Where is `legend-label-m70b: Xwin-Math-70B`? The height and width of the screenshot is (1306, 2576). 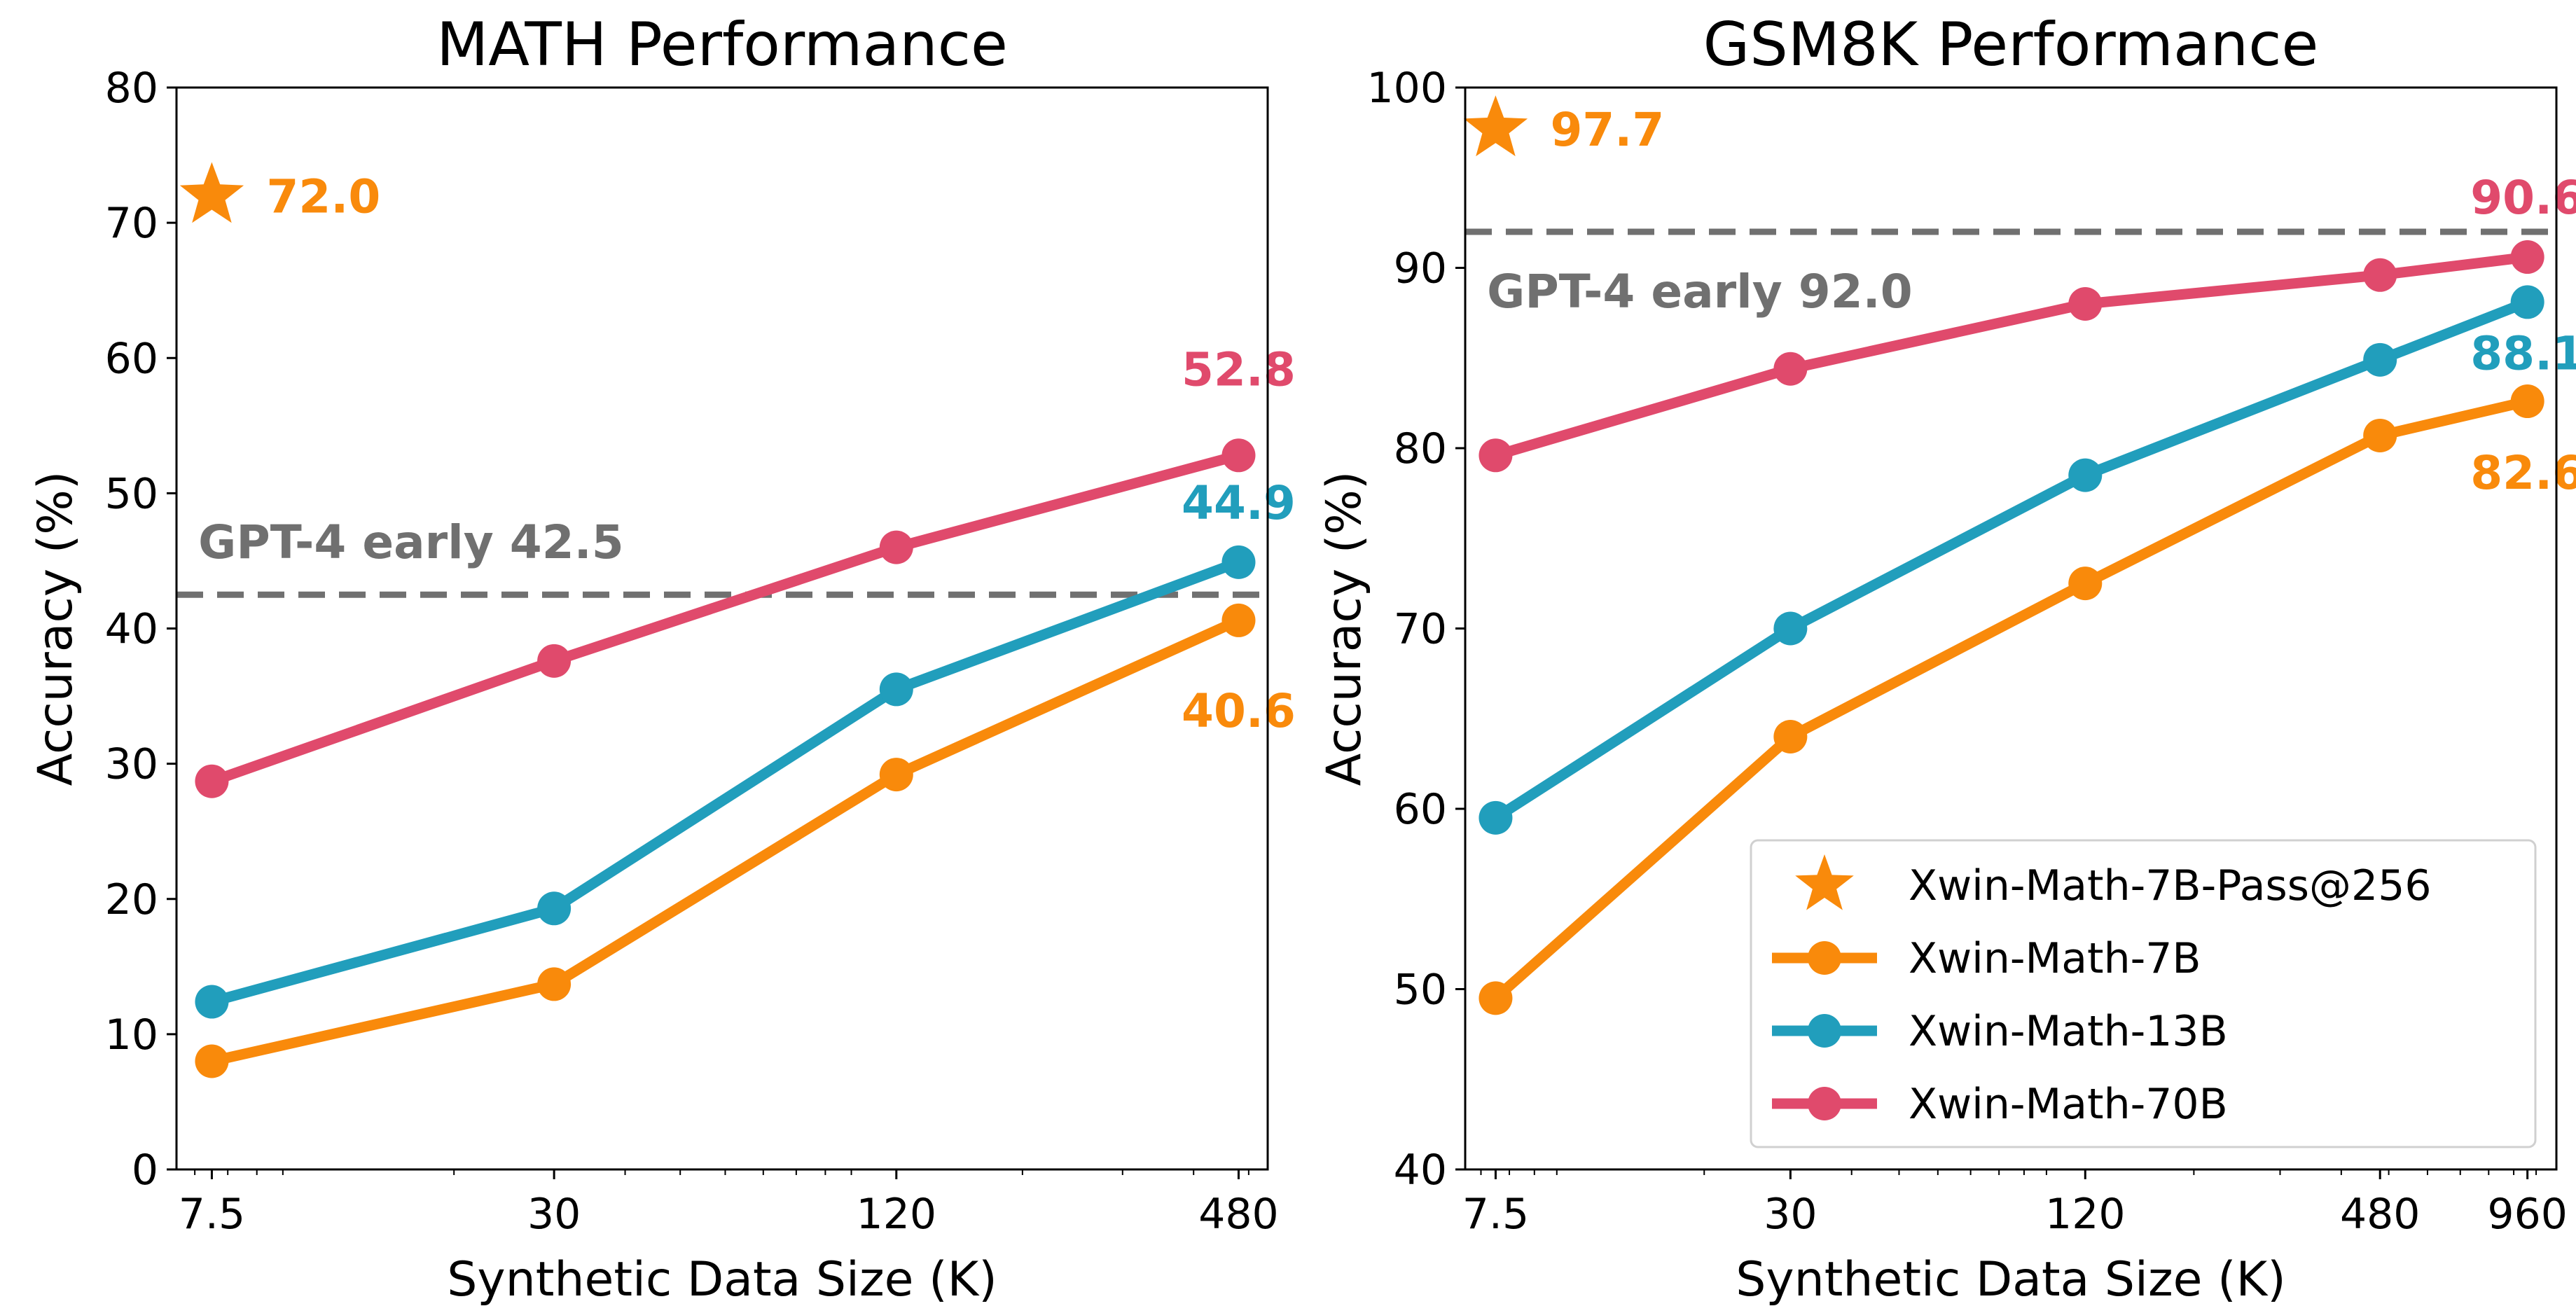 legend-label-m70b: Xwin-Math-70B is located at coordinates (2068, 1104).